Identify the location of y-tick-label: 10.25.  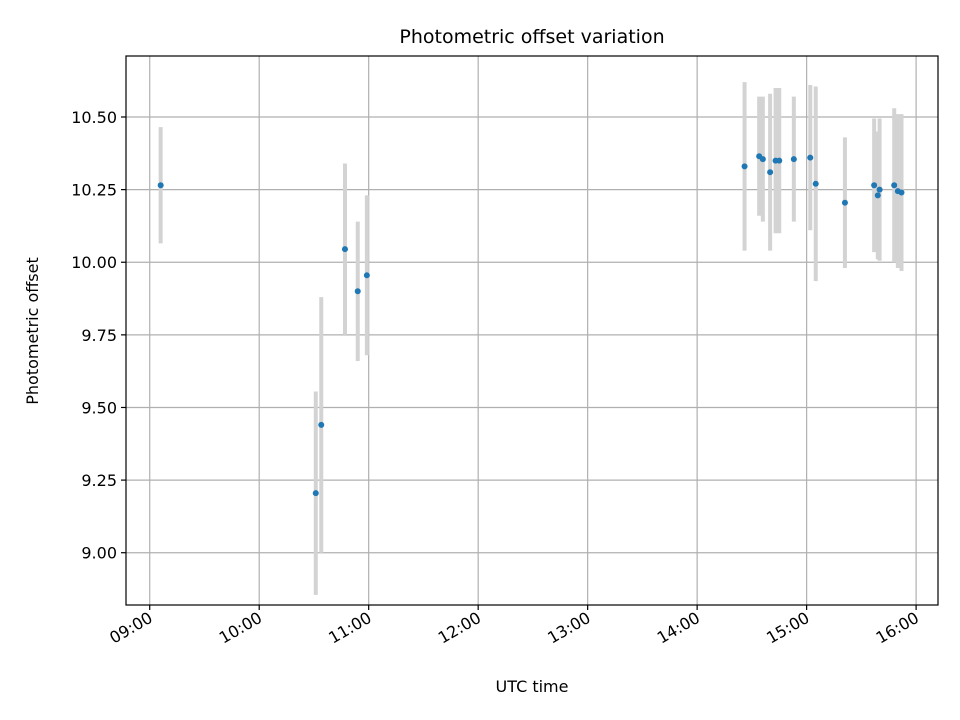
(94, 190).